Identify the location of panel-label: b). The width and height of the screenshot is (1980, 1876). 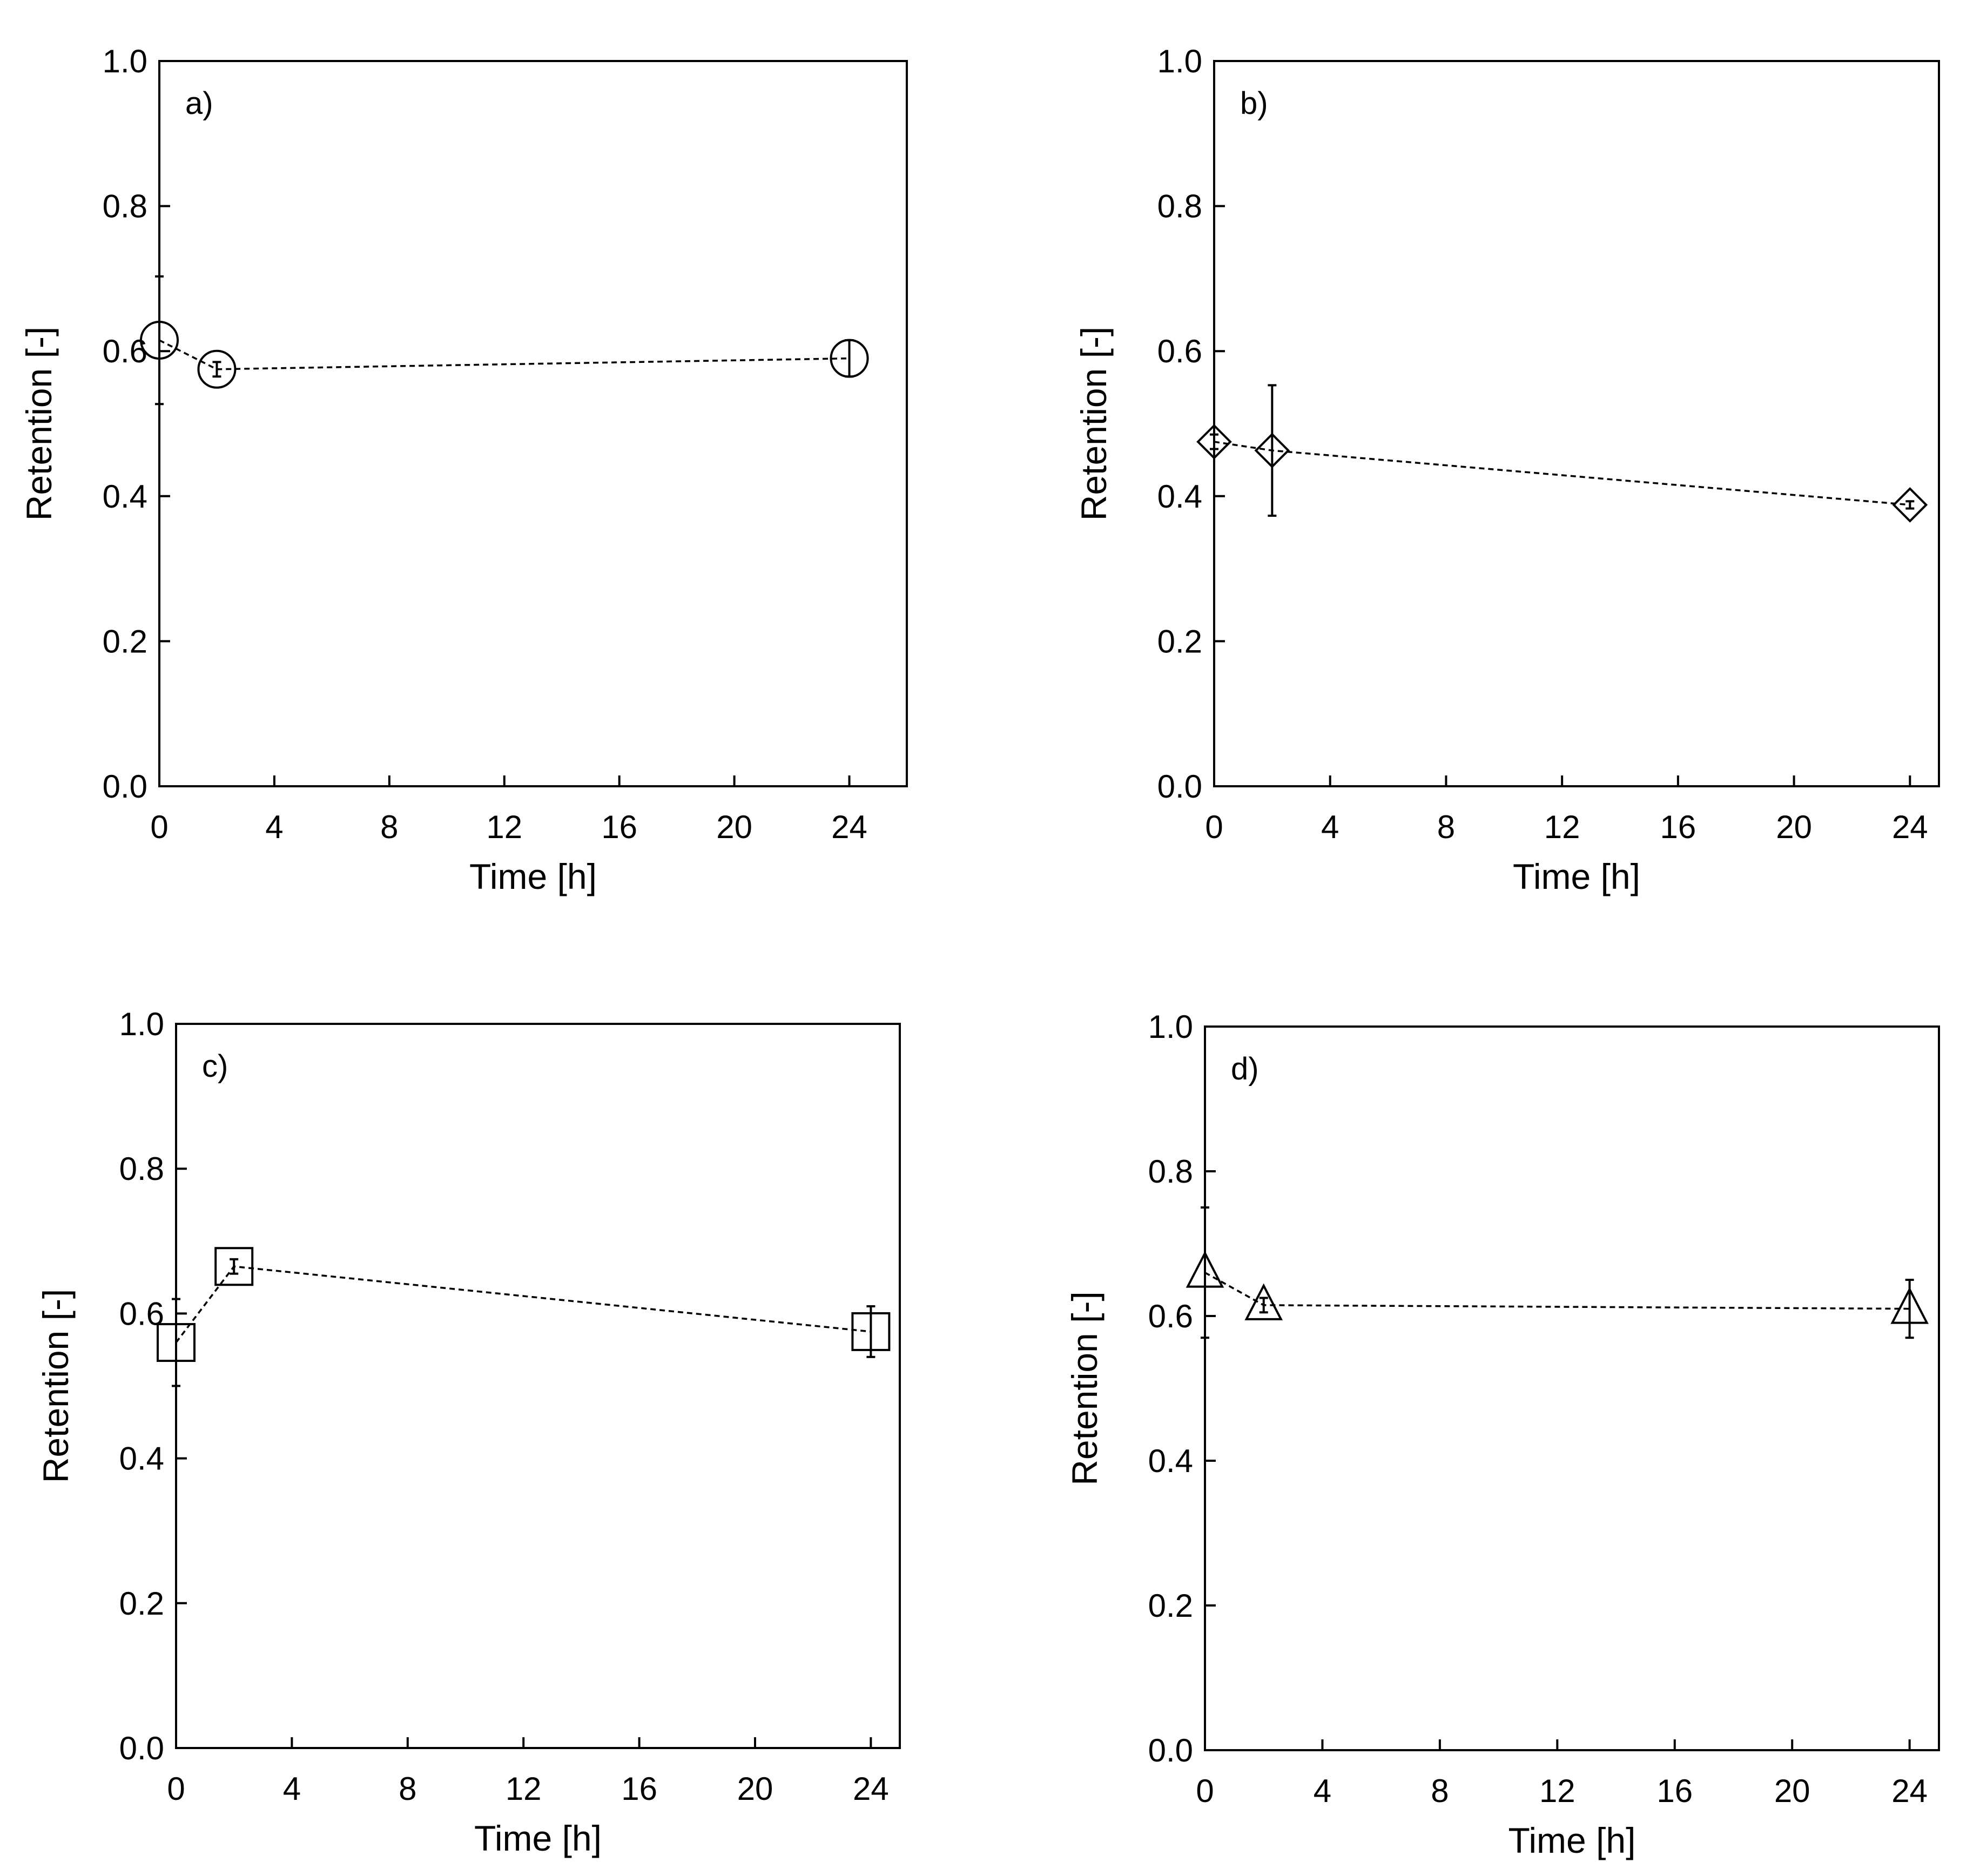
(1254, 103).